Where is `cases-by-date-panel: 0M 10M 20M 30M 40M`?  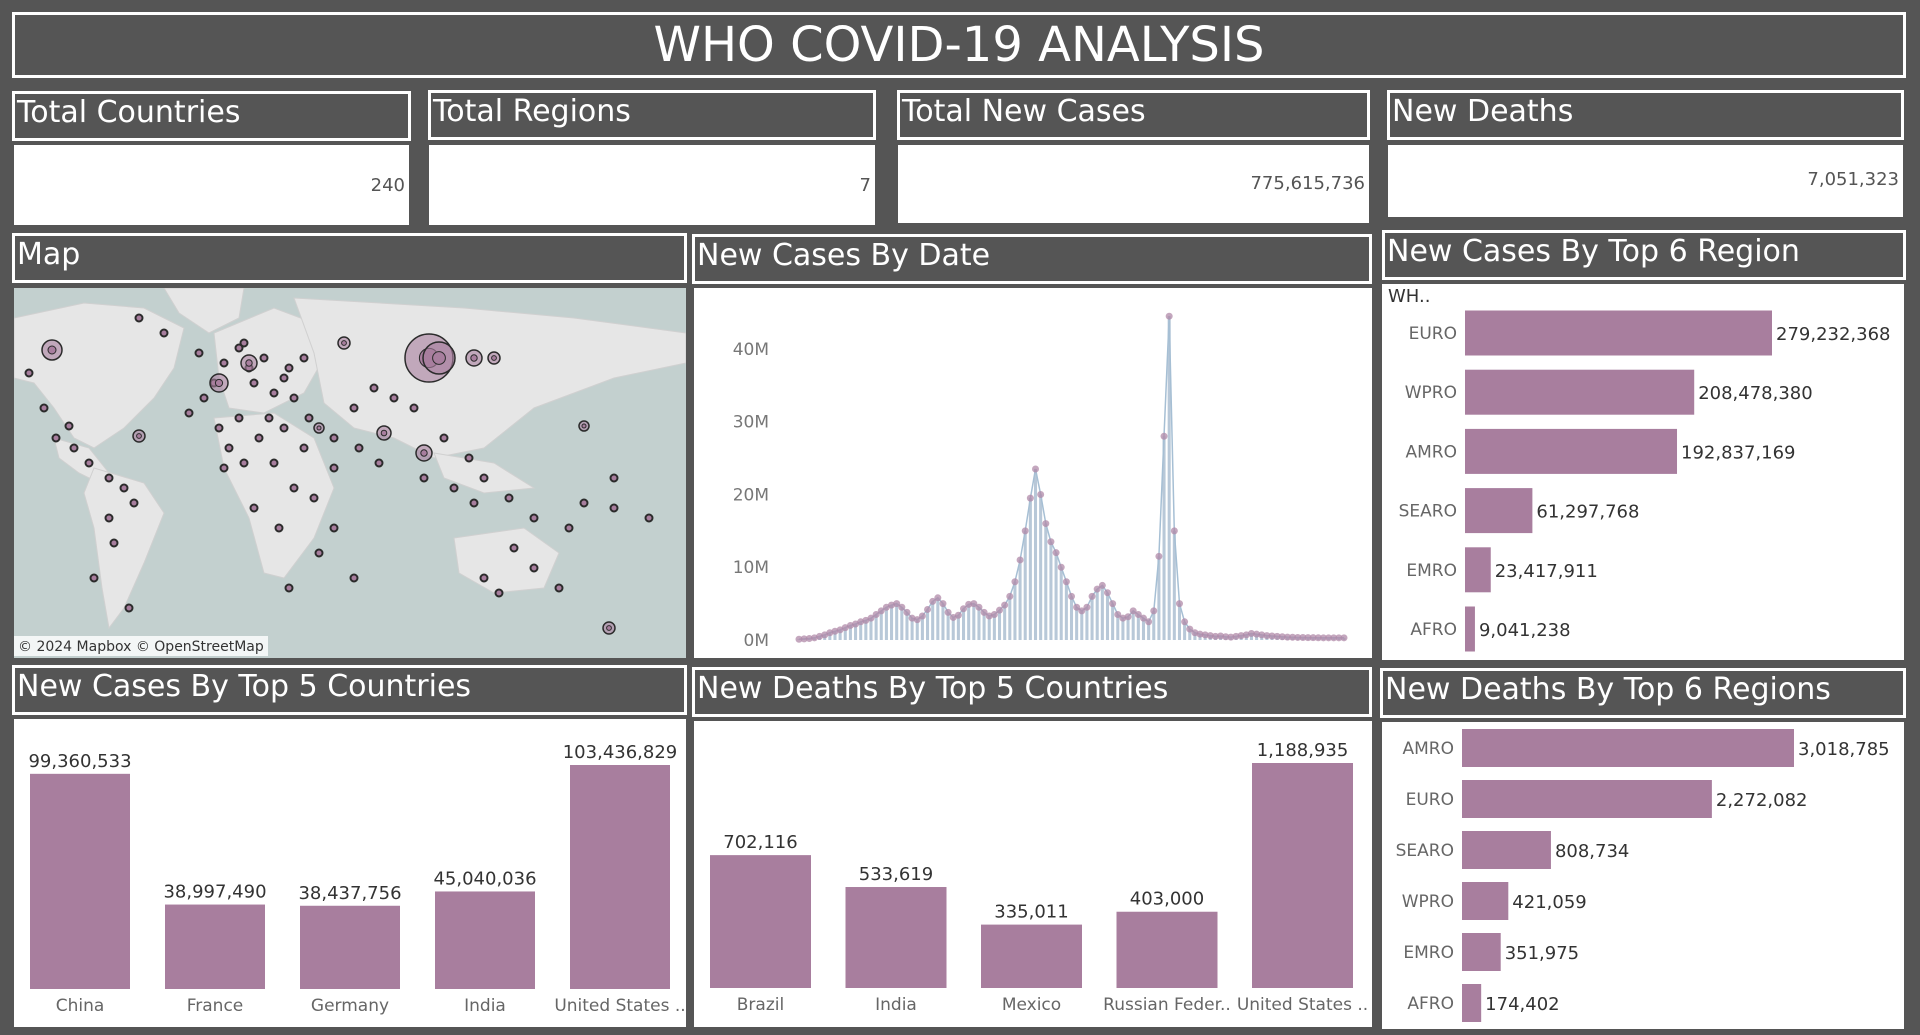 cases-by-date-panel: 0M 10M 20M 30M 40M is located at coordinates (1033, 473).